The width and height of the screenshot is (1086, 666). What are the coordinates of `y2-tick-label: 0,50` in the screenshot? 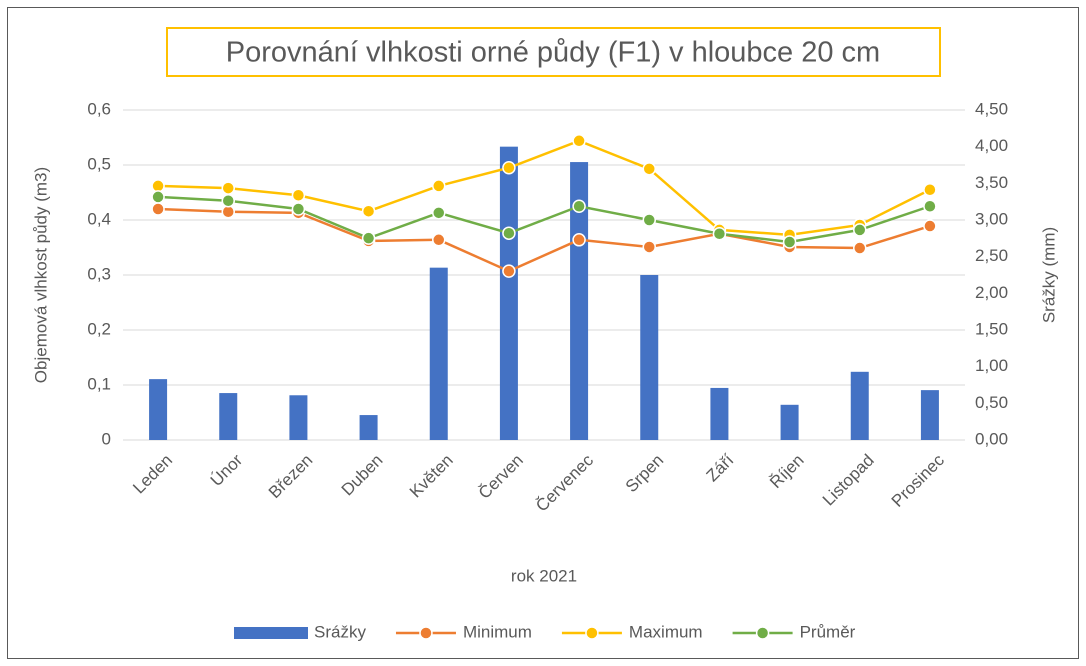 It's located at (991, 402).